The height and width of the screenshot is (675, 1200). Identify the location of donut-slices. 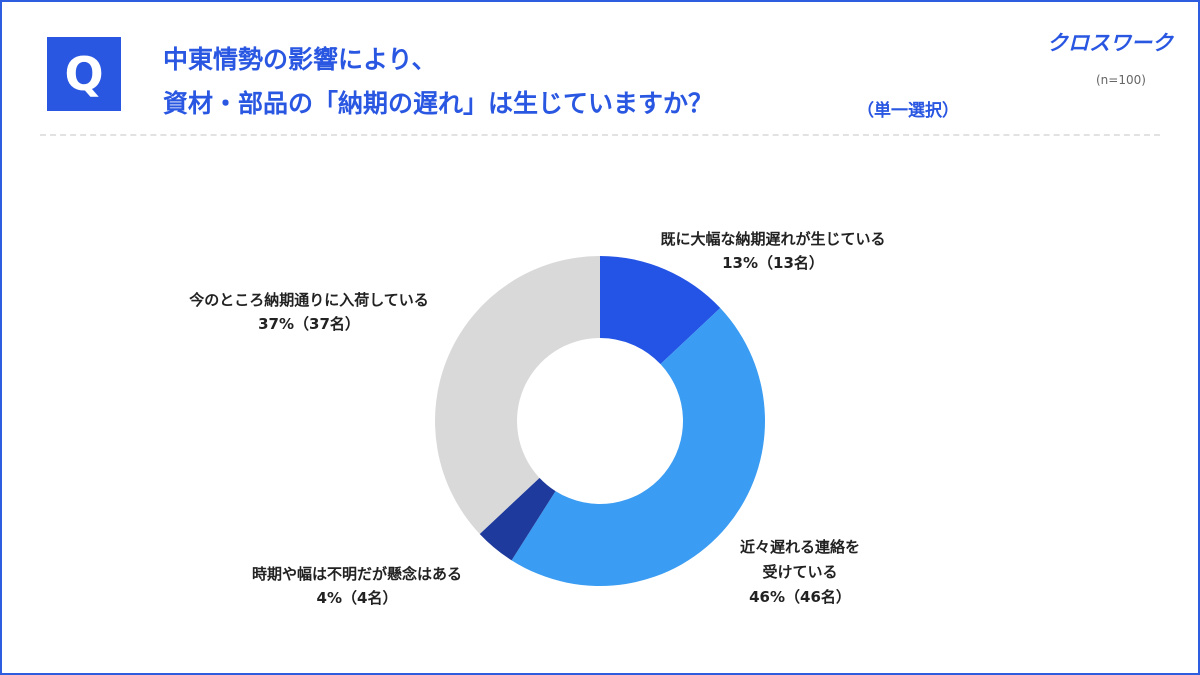
(600, 421).